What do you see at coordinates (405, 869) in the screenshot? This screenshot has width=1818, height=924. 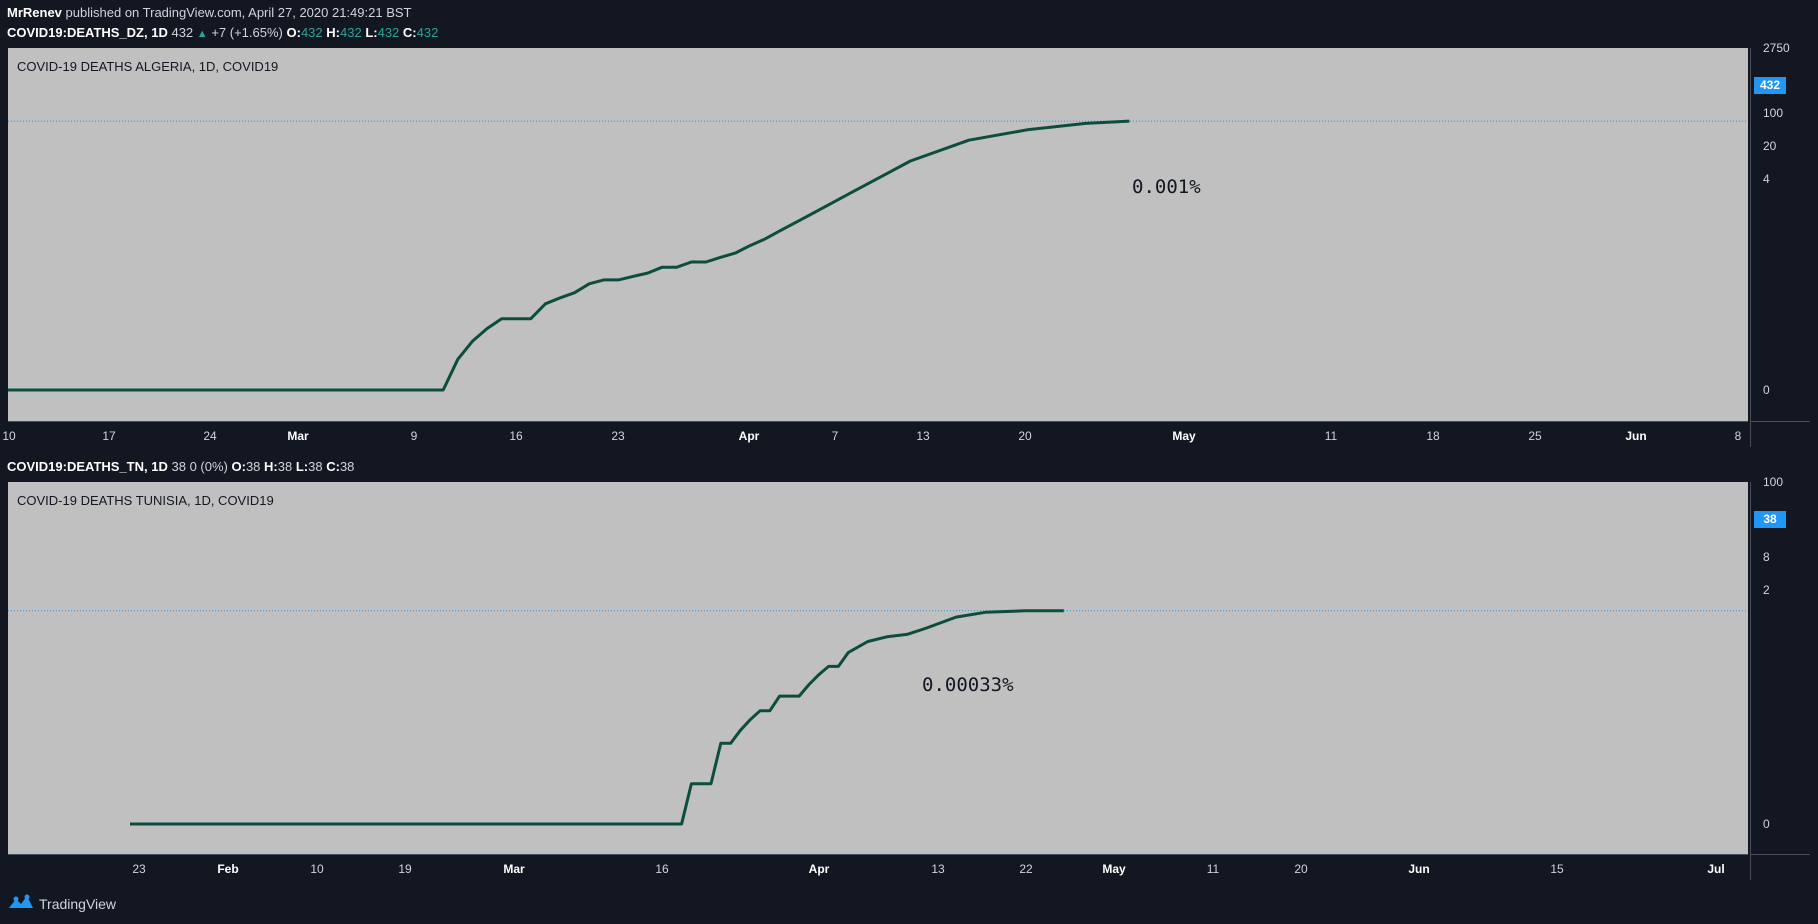 I see `x-tick-label: 19` at bounding box center [405, 869].